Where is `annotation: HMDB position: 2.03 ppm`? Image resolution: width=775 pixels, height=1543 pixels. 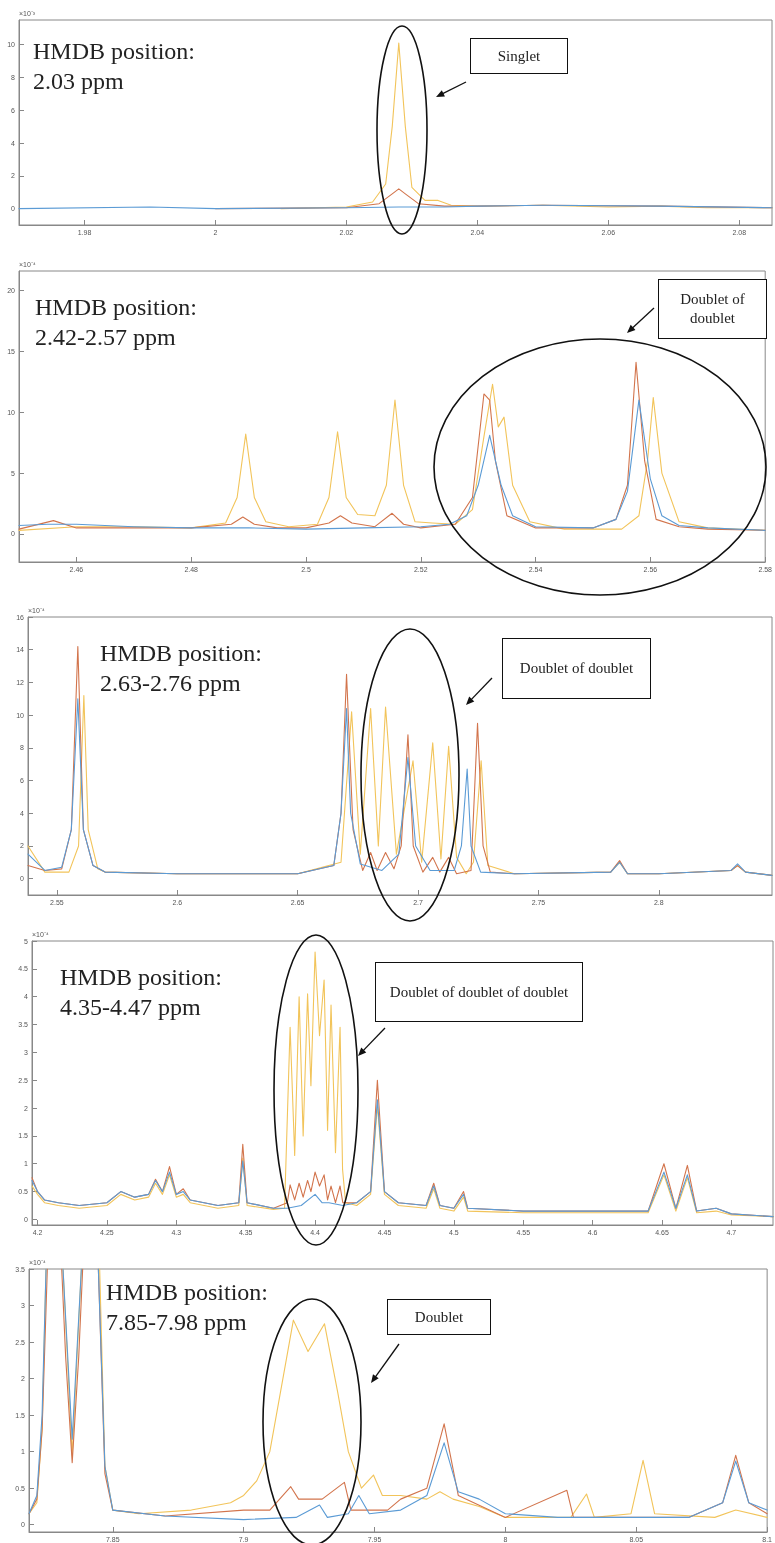 annotation: HMDB position: 2.03 ppm is located at coordinates (115, 66).